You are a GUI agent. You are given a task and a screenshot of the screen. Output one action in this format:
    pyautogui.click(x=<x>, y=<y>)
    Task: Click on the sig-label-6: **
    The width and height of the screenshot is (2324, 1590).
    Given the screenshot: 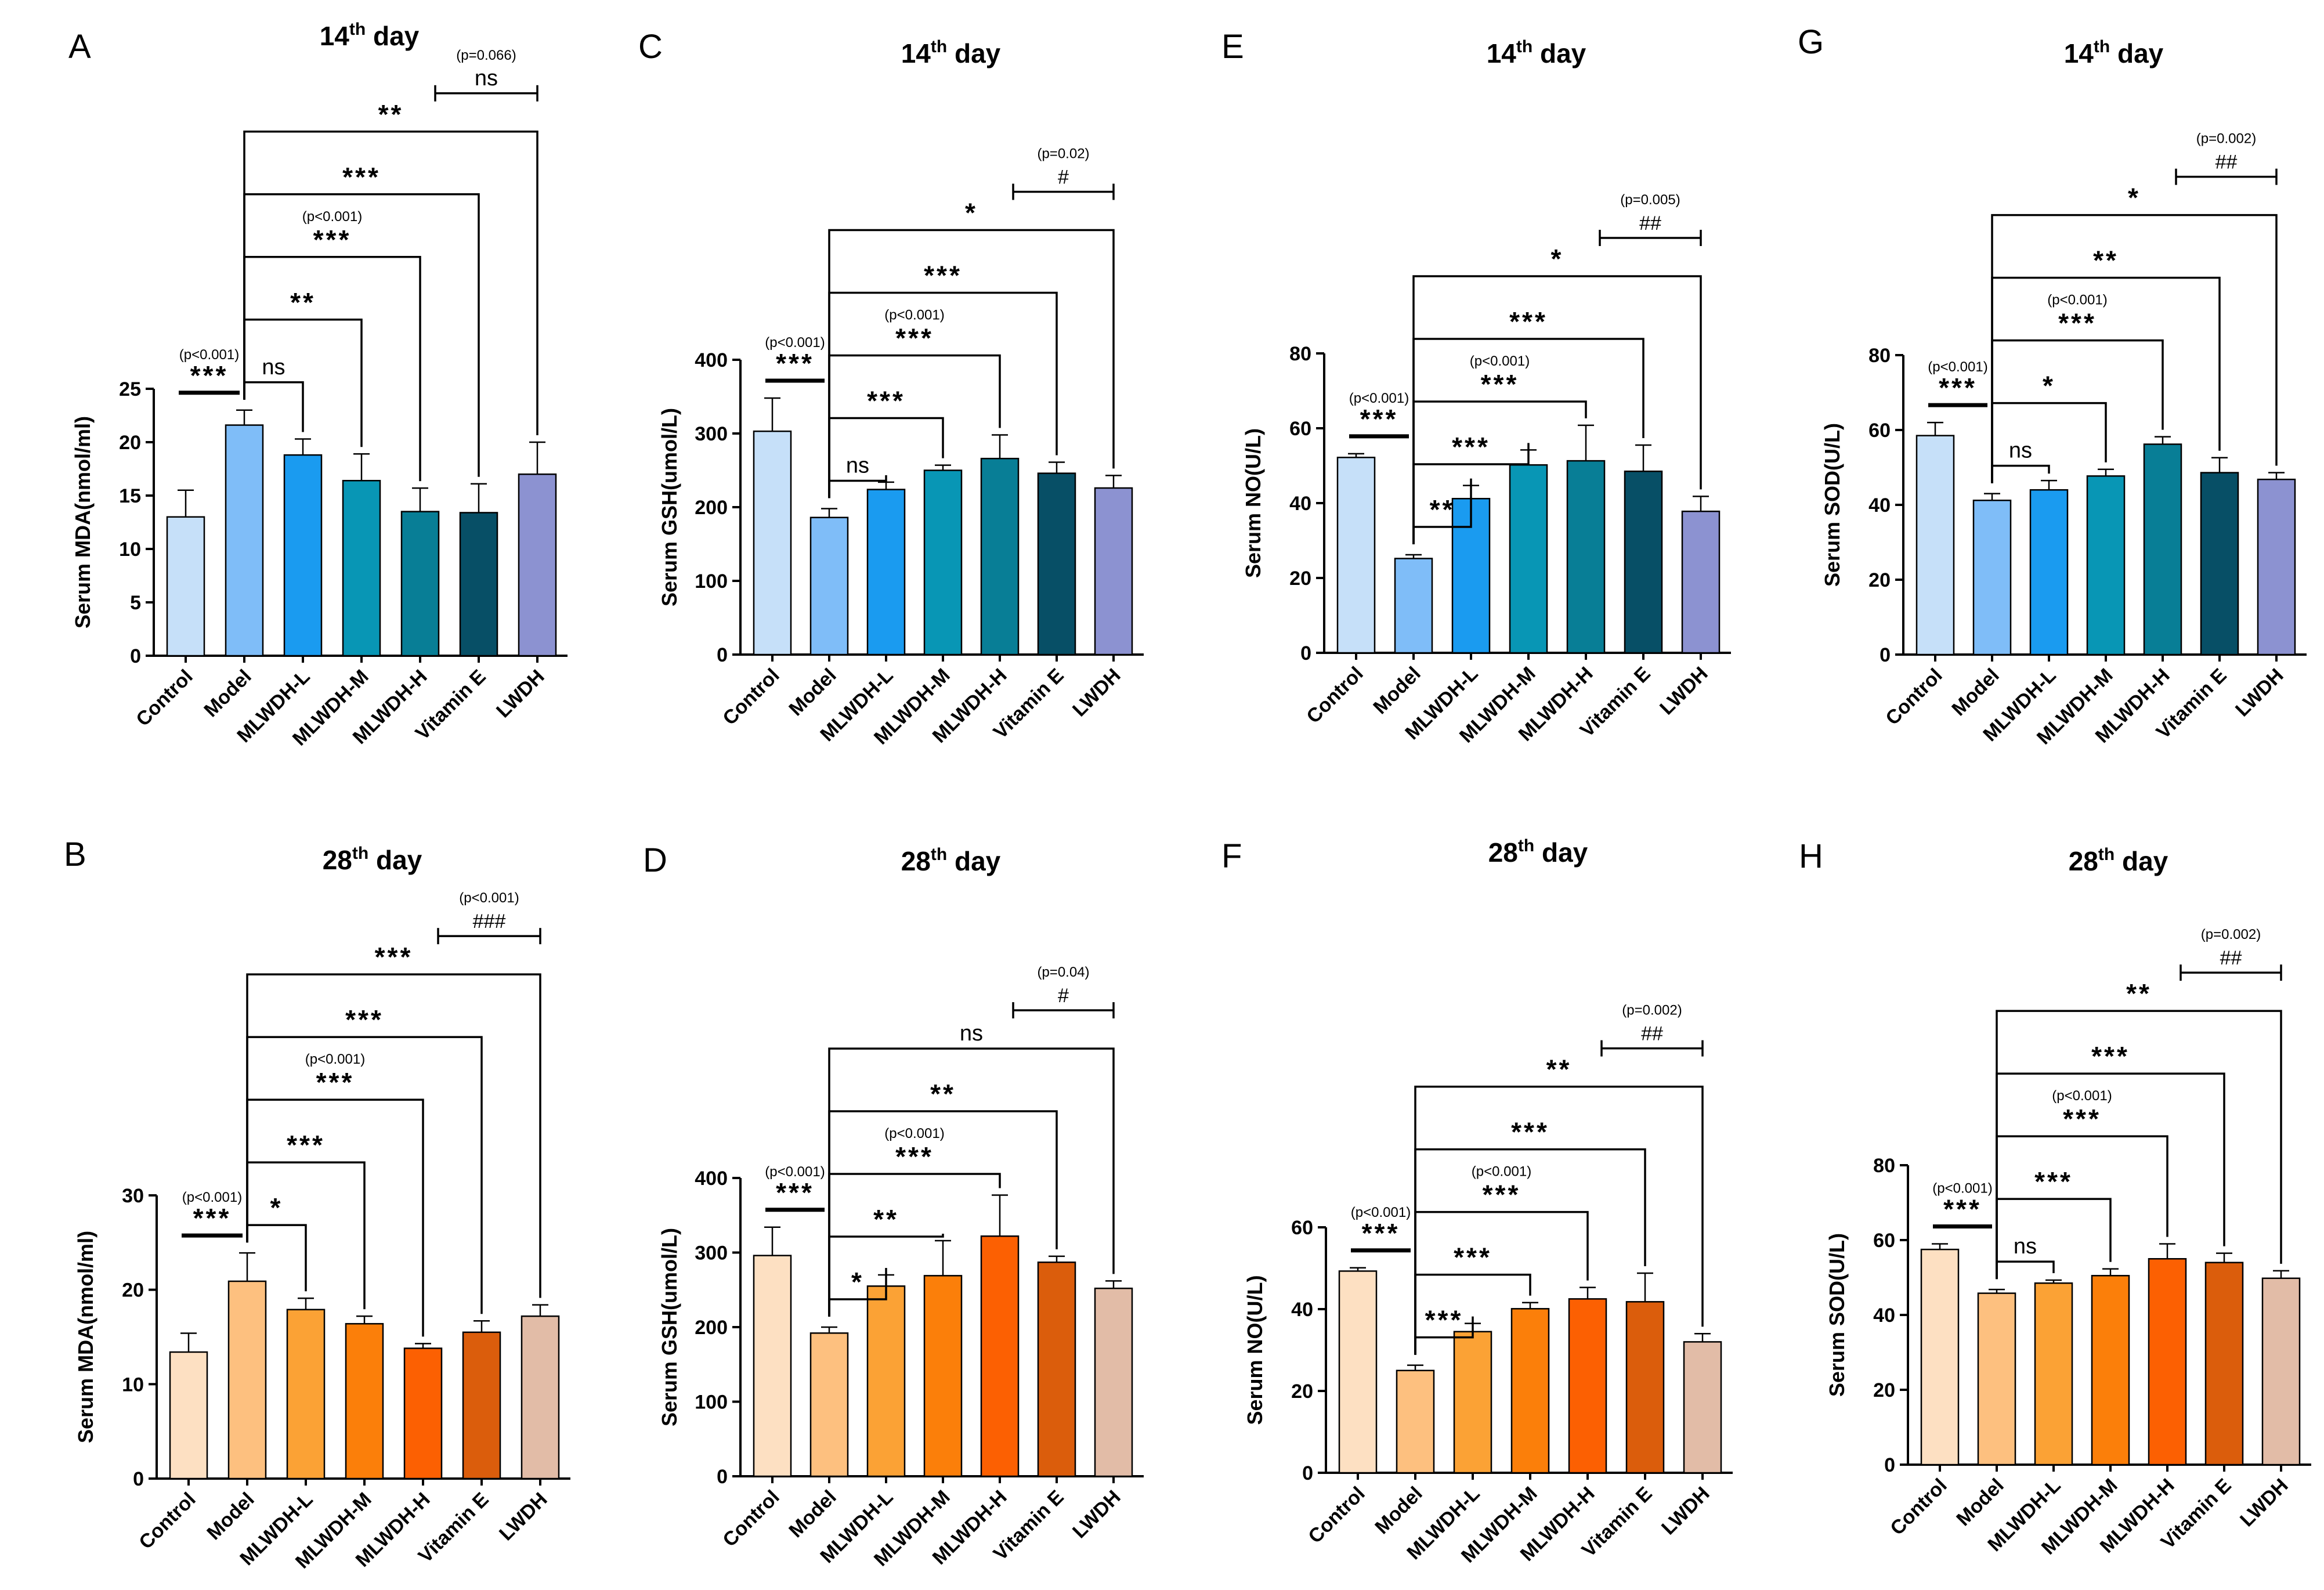 What is the action you would take?
    pyautogui.click(x=1559, y=1069)
    